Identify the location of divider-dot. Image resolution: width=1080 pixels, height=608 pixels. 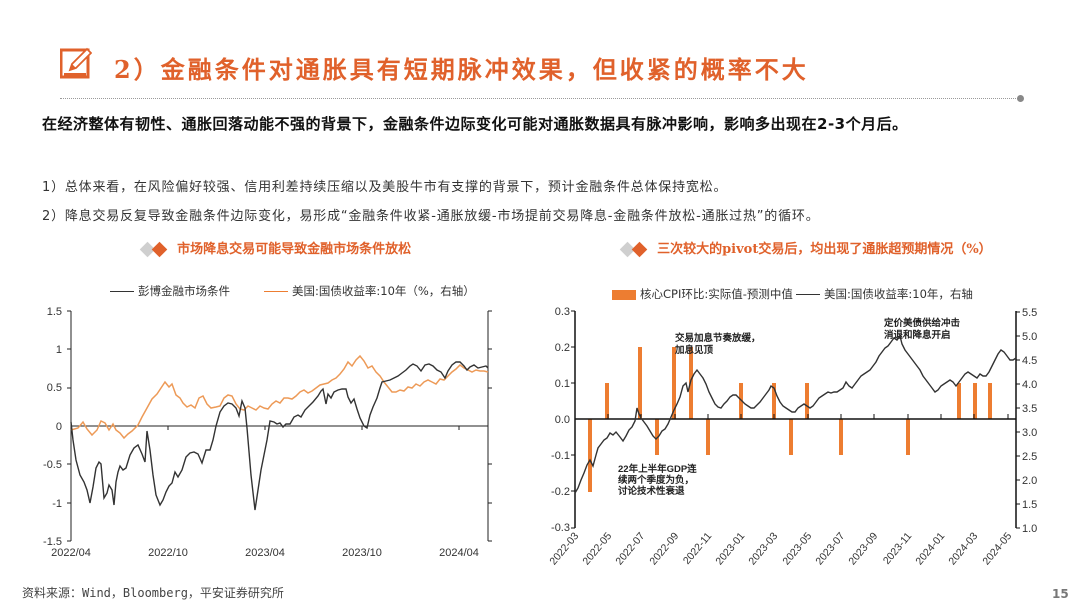
(1020, 98).